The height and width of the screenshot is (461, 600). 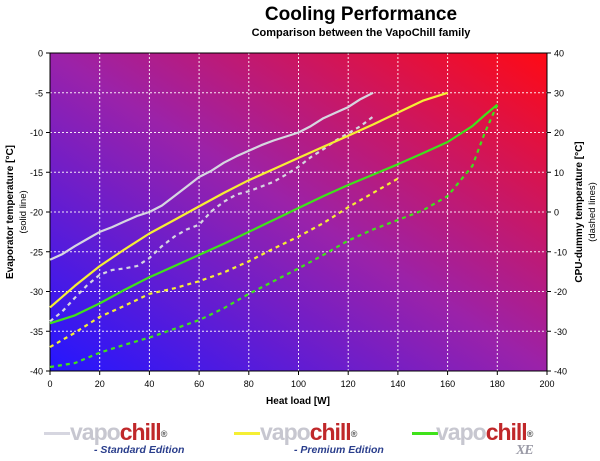 What do you see at coordinates (23, 211) in the screenshot?
I see `y-axis-label-note: (solid line)` at bounding box center [23, 211].